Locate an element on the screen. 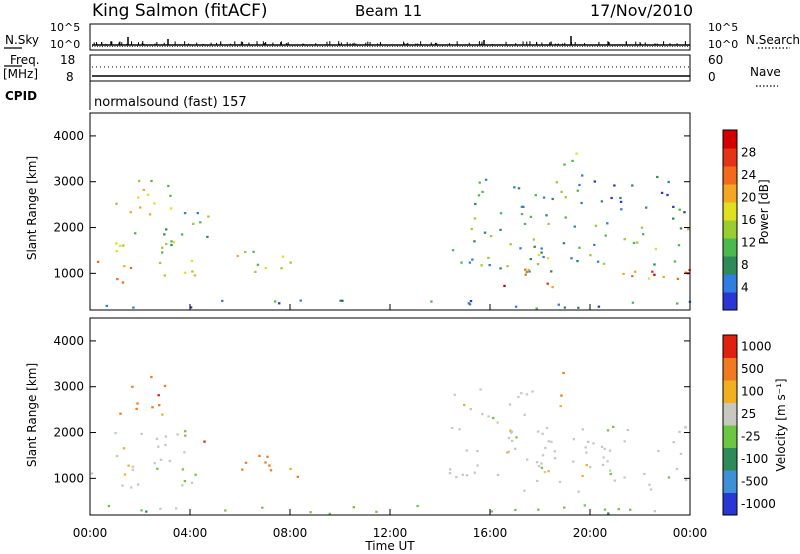 The image size is (800, 554). nsearch-tick-bottom: 10^0 is located at coordinates (723, 44).